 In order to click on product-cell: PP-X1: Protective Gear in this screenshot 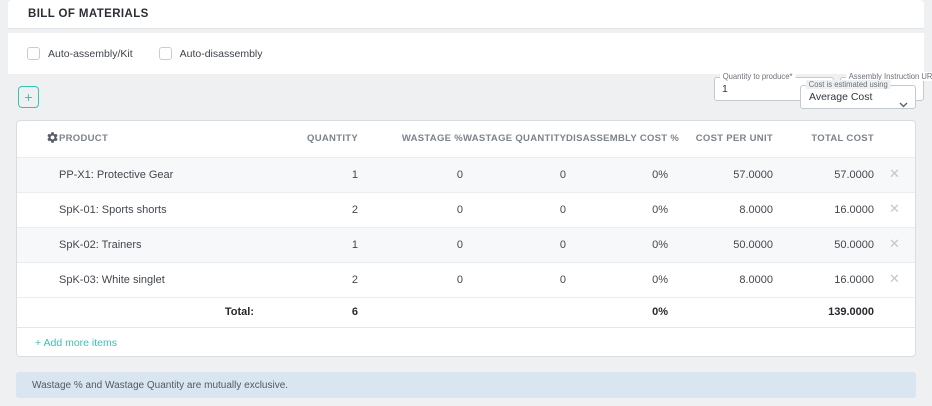, I will do `click(156, 175)`.